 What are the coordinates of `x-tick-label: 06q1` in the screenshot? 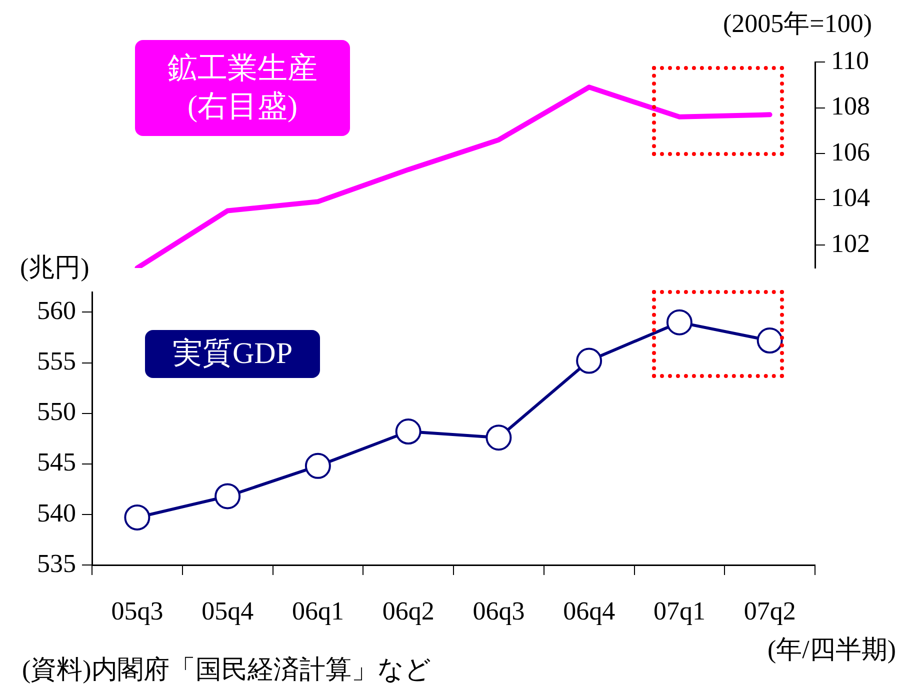 It's located at (318, 611).